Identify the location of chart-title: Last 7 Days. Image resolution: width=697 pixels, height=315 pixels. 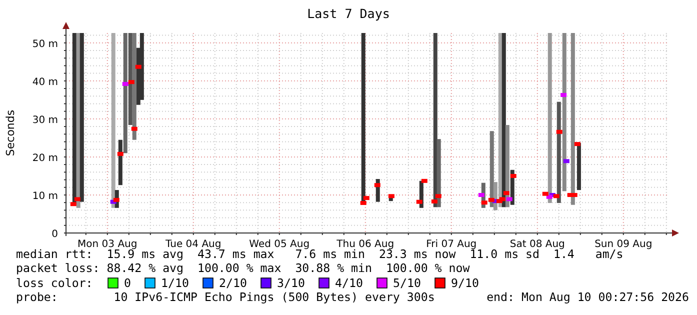
(348, 13).